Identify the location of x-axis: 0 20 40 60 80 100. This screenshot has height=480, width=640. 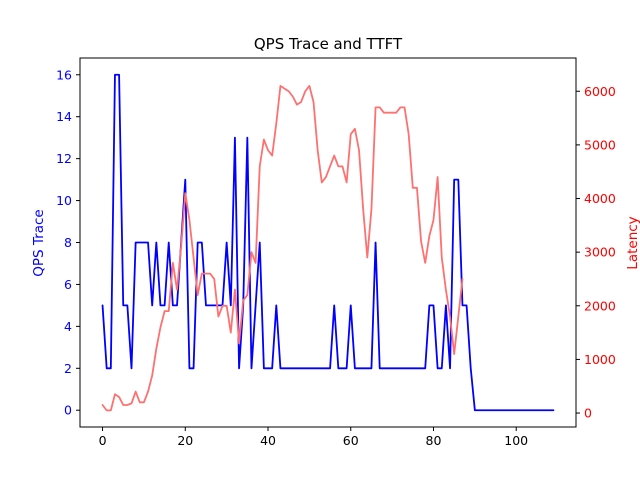
(313, 437).